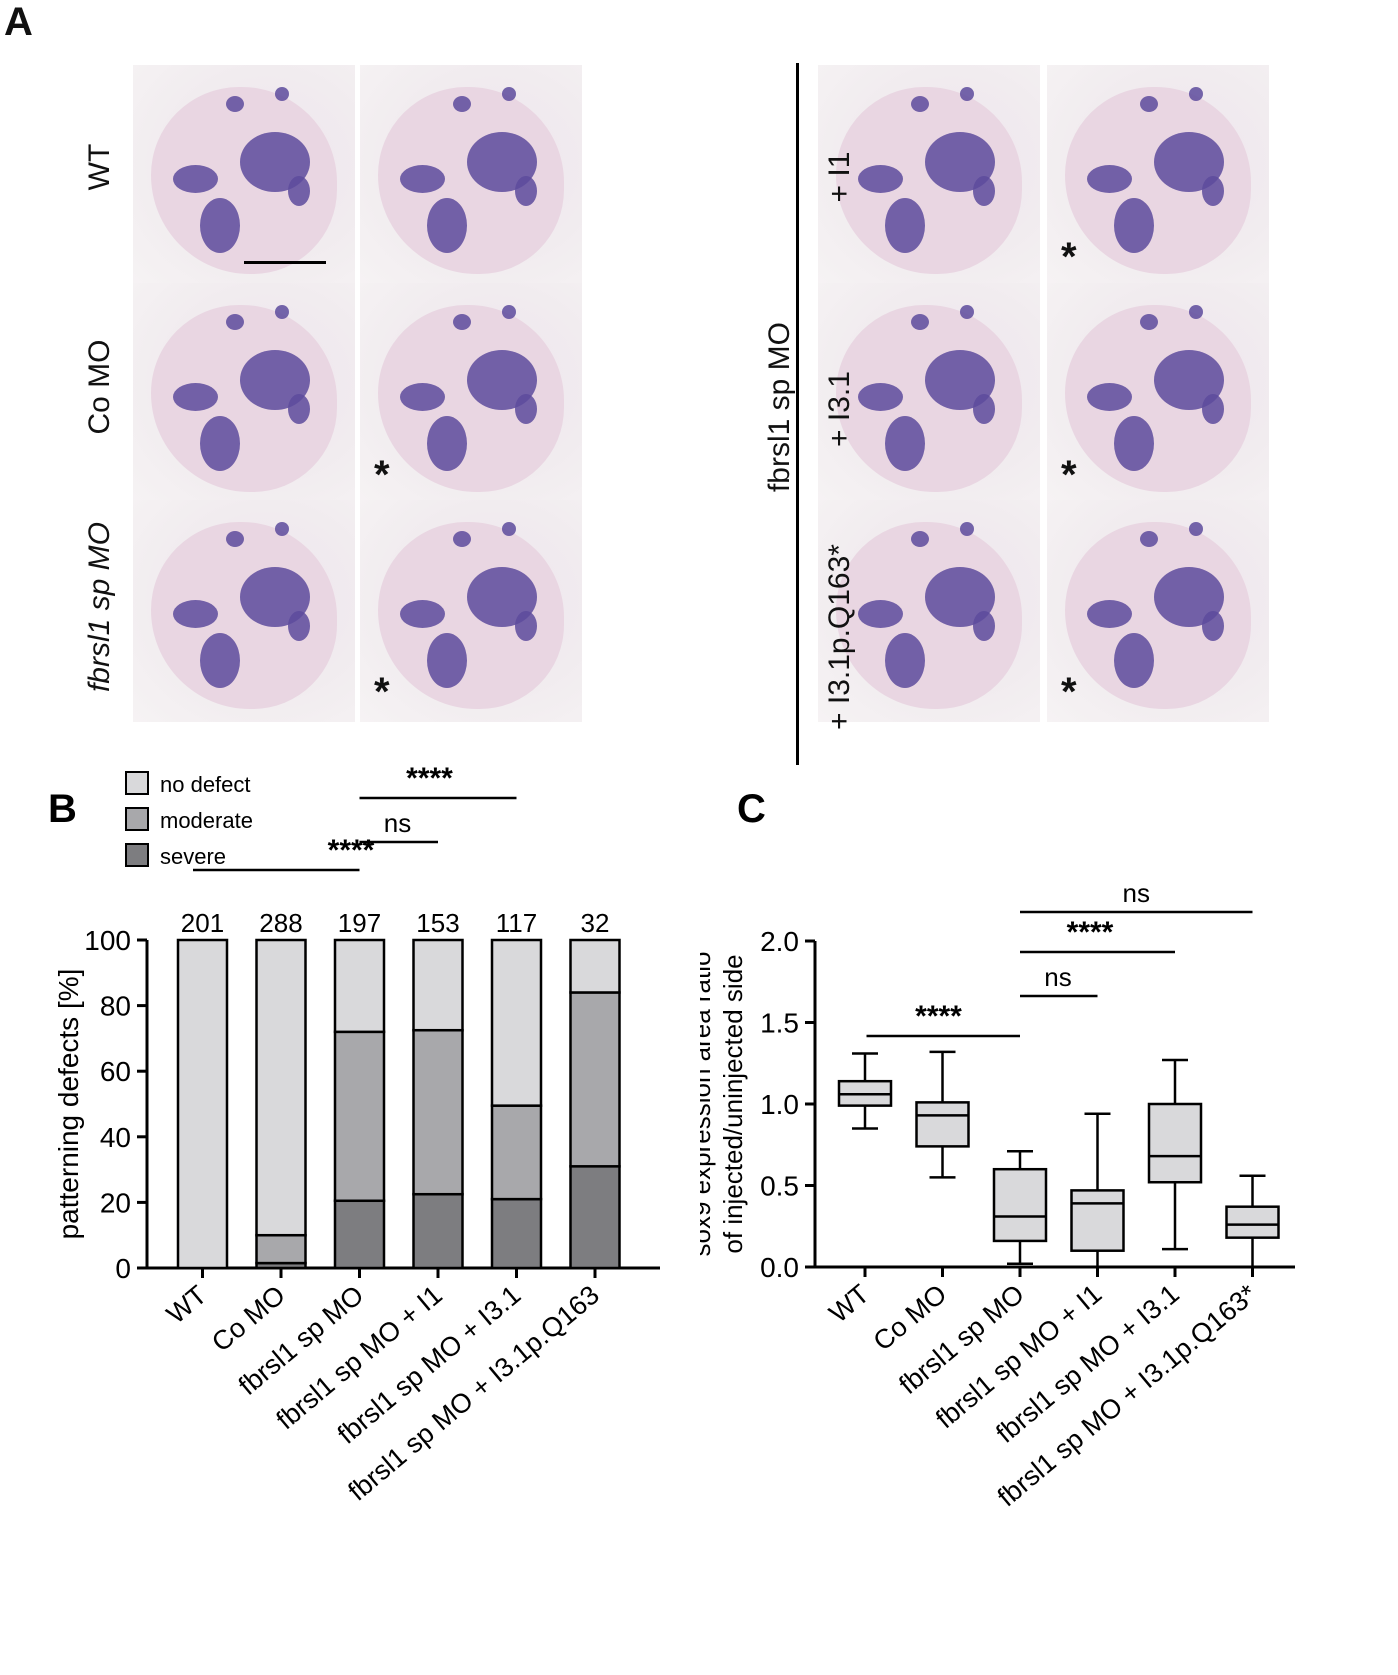  What do you see at coordinates (595, 923) in the screenshot?
I see `bar-count-label: 32` at bounding box center [595, 923].